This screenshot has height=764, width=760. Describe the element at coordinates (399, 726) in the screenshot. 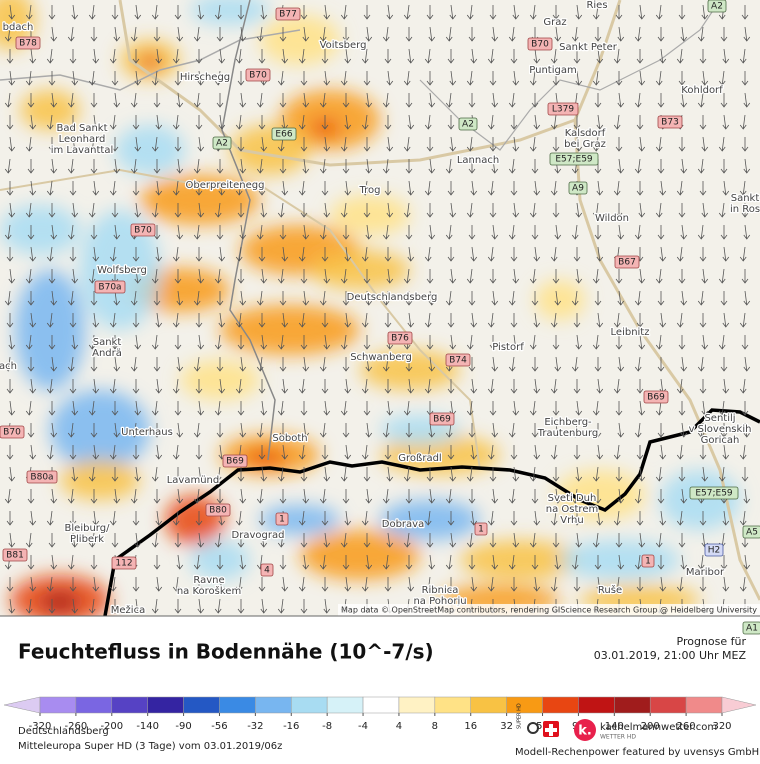

I see `legend-tick-label: 4` at that location.